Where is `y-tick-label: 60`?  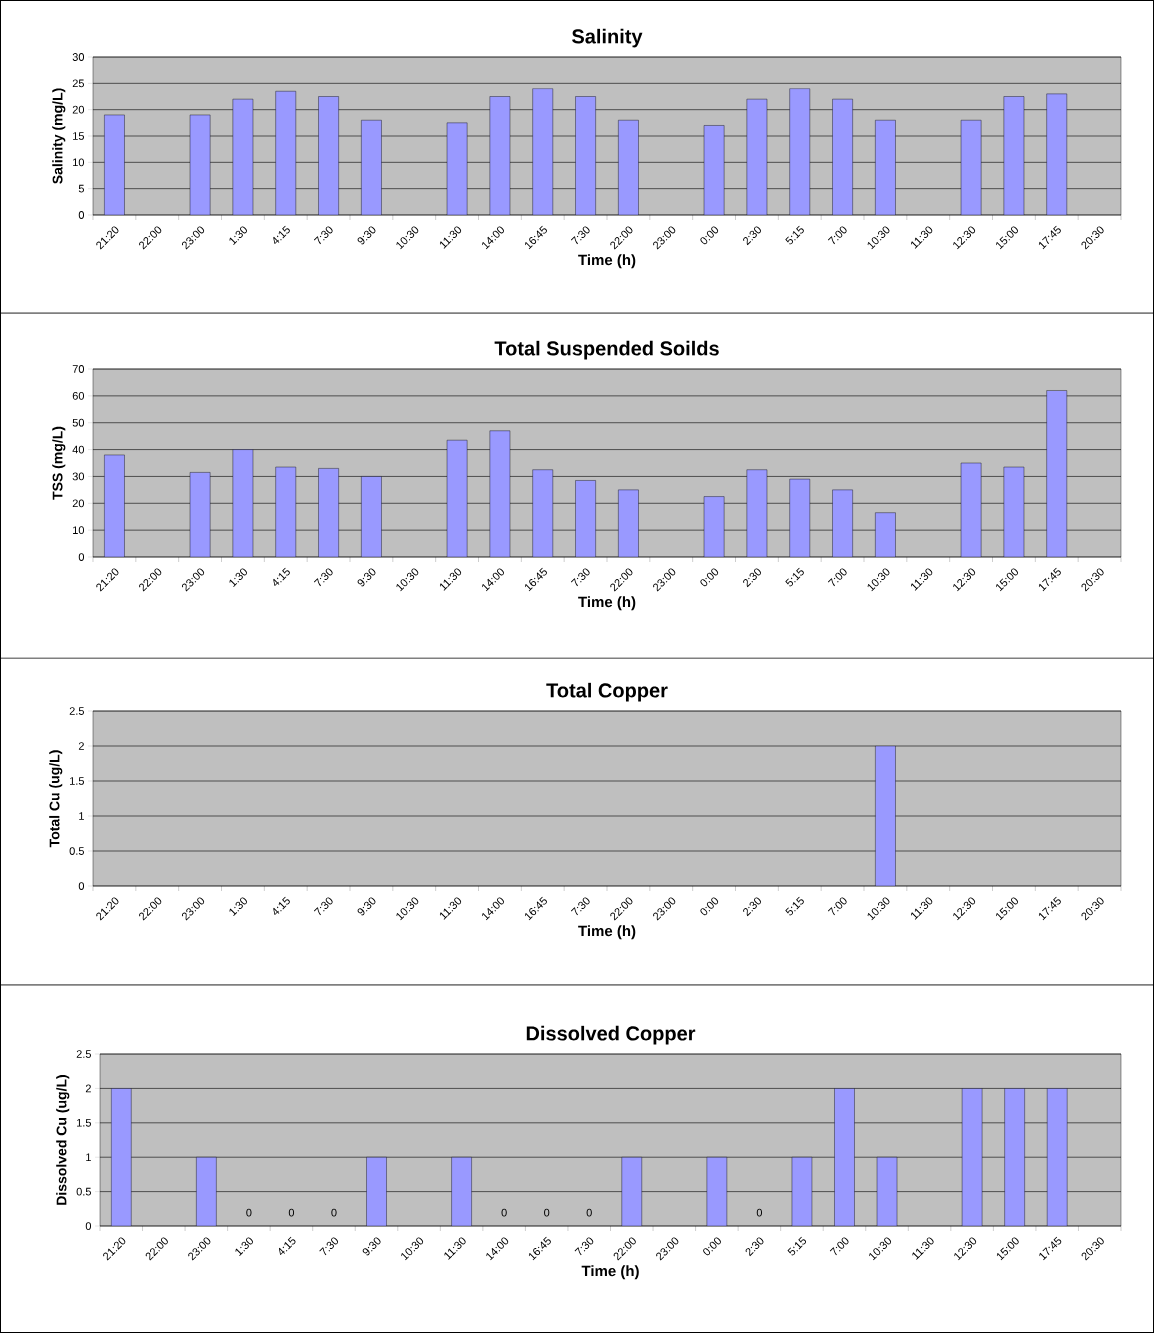
y-tick-label: 60 is located at coordinates (78, 395).